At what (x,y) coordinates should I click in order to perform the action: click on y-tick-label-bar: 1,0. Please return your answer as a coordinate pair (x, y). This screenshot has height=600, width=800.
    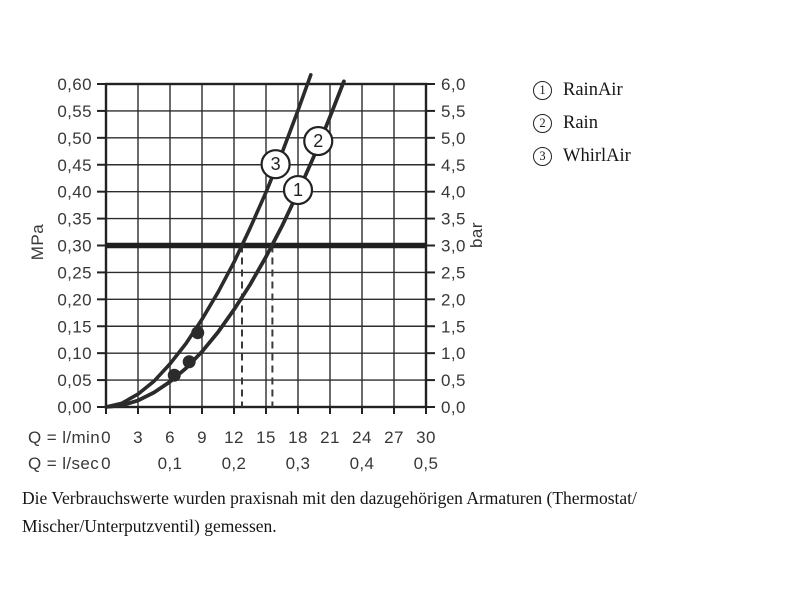
    Looking at the image, I should click on (453, 353).